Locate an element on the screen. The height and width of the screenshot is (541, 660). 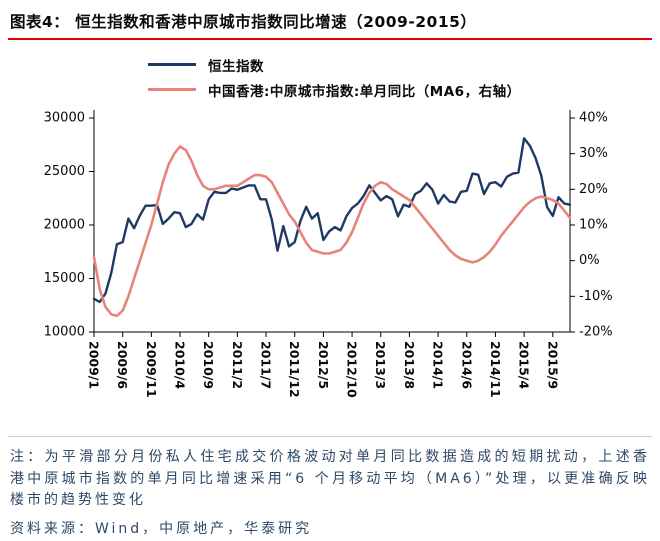
chart-legend: 恒生指数 中国香港:中原城市指数:单月同比（MA6，右轴） is located at coordinates (400, 77).